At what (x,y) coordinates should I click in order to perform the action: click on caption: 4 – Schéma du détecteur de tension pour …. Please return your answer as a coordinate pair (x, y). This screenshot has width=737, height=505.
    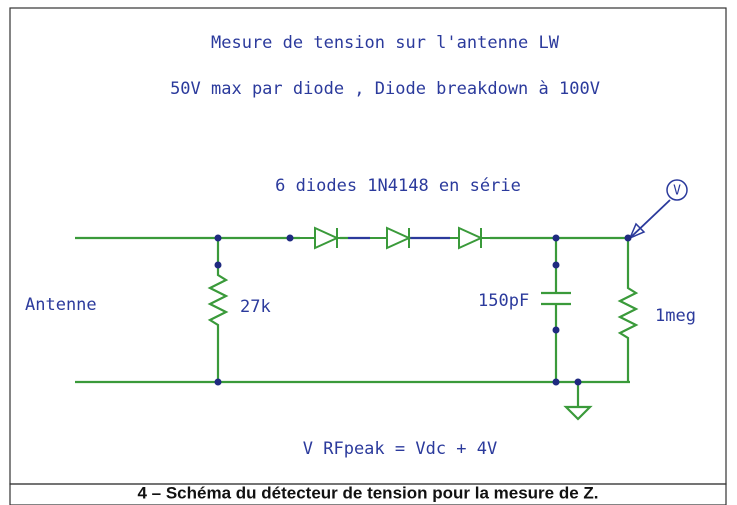
    Looking at the image, I should click on (367, 492).